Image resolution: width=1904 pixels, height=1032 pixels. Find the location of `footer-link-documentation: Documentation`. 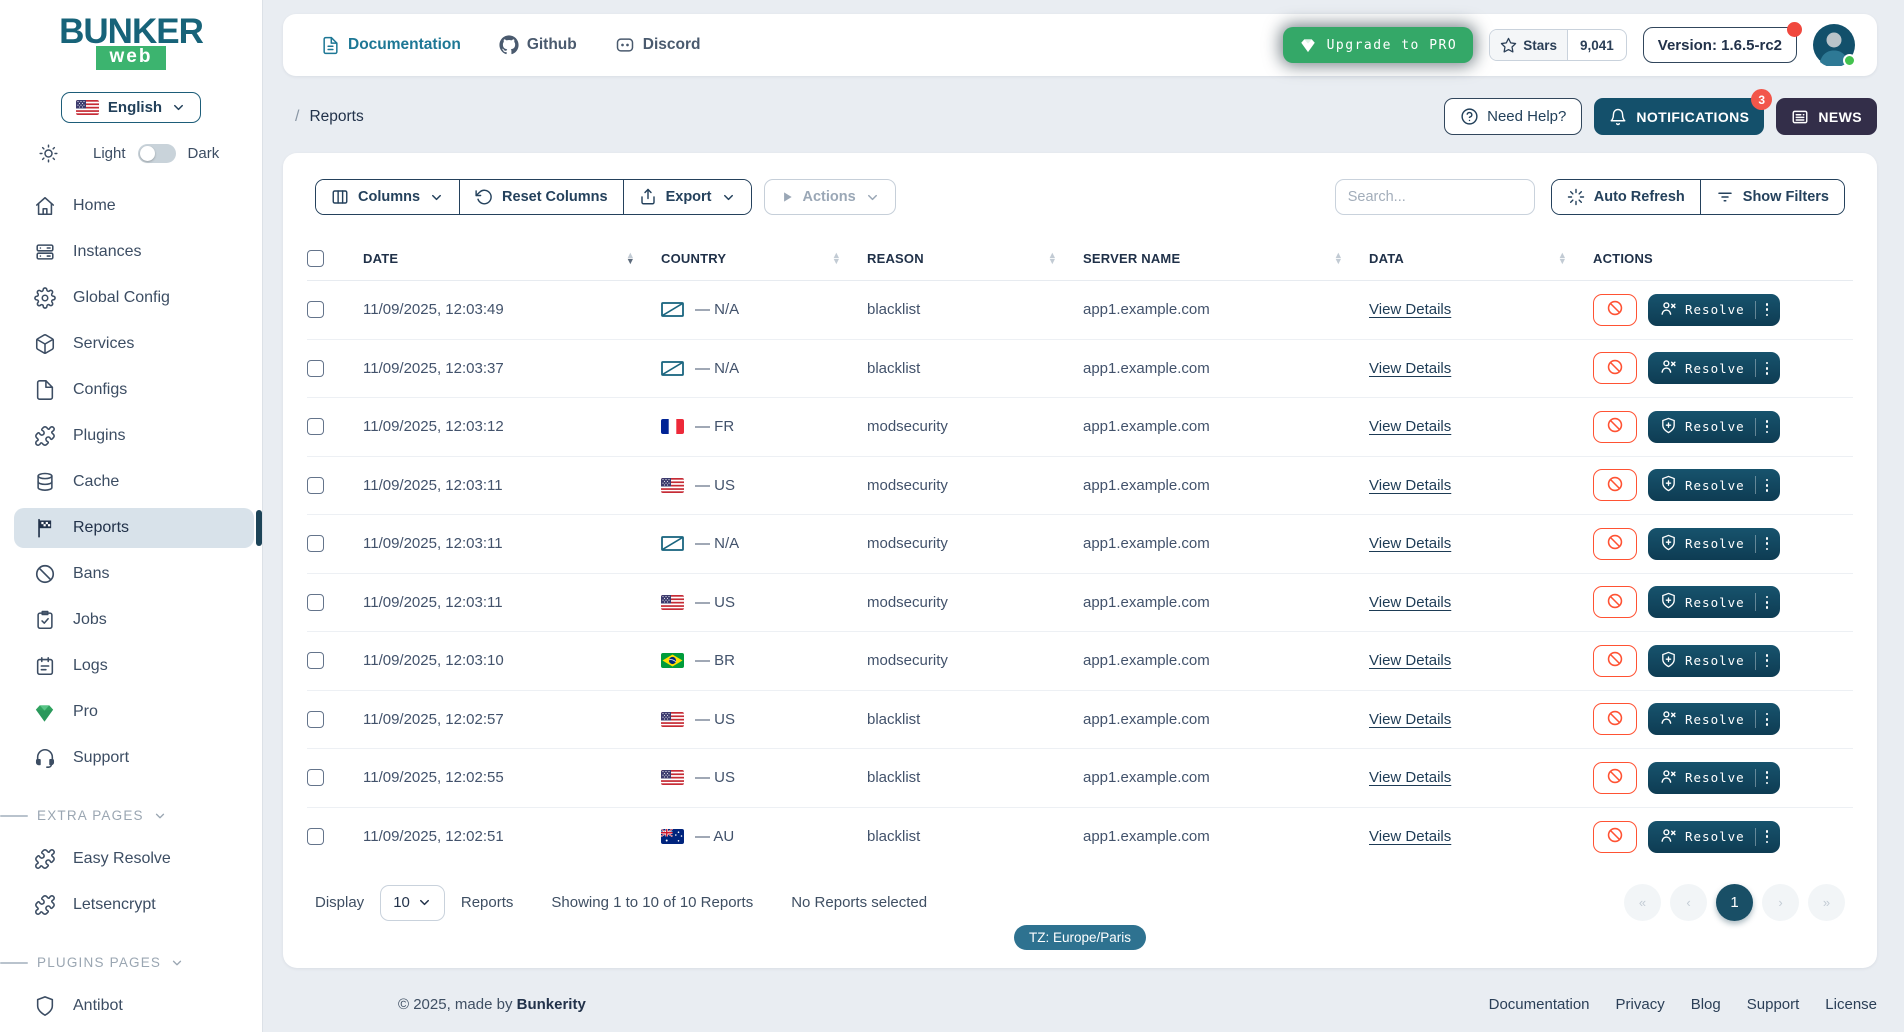

footer-link-documentation: Documentation is located at coordinates (1539, 1004).